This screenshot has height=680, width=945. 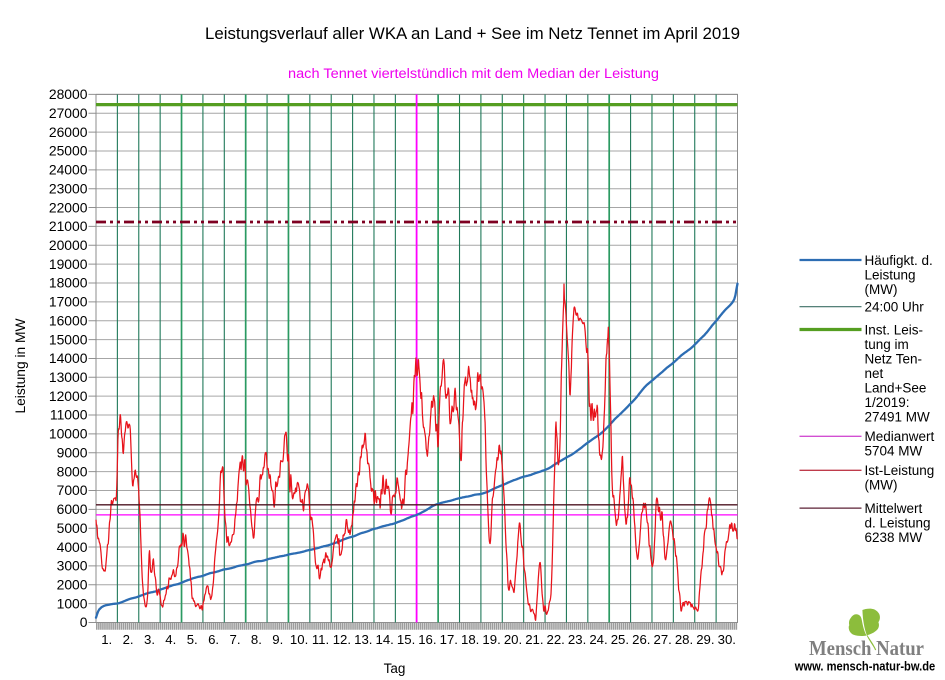 I want to click on svg-text: 5000, so click(x=72, y=528).